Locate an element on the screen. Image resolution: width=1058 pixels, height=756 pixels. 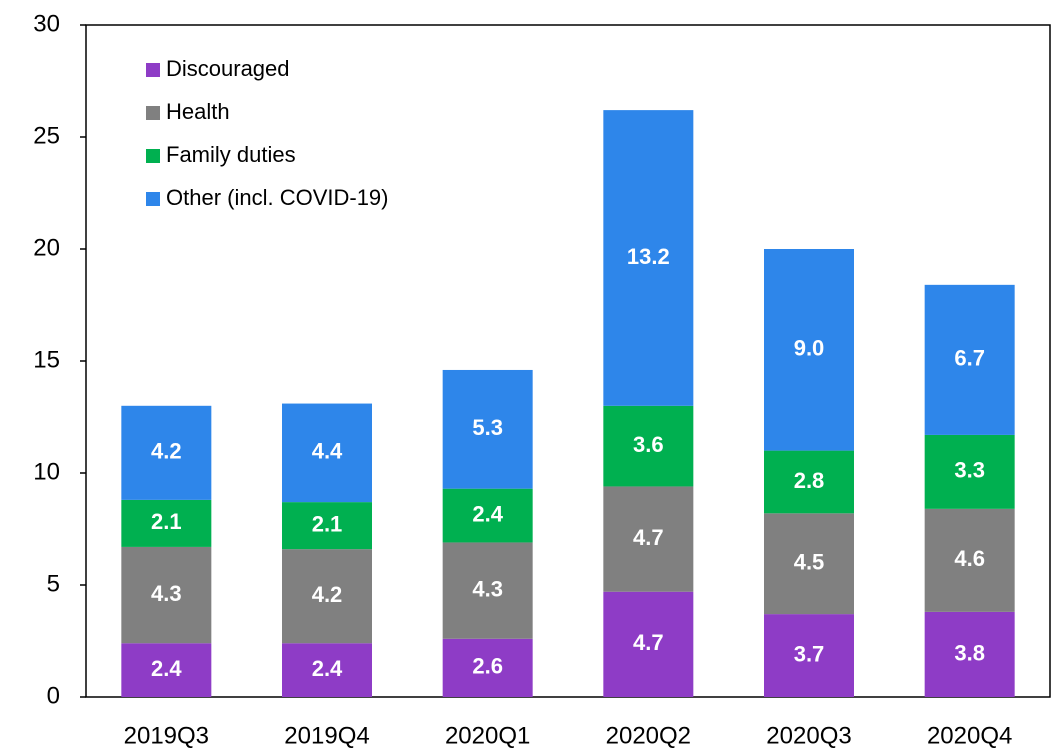
x-tick-label: 2020Q3 is located at coordinates (808, 735).